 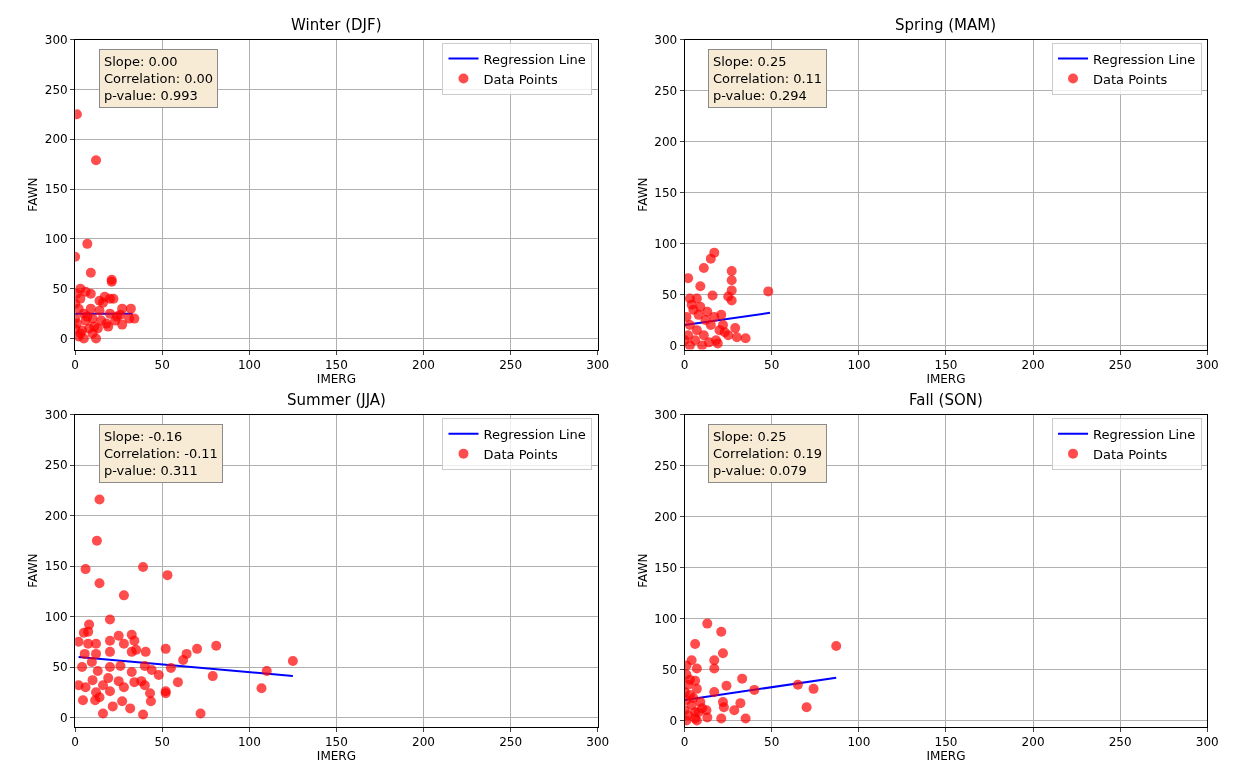 I want to click on annotation: Slope: -0.16 Correlation: -0.11 p-value: 0.311, so click(x=161, y=453).